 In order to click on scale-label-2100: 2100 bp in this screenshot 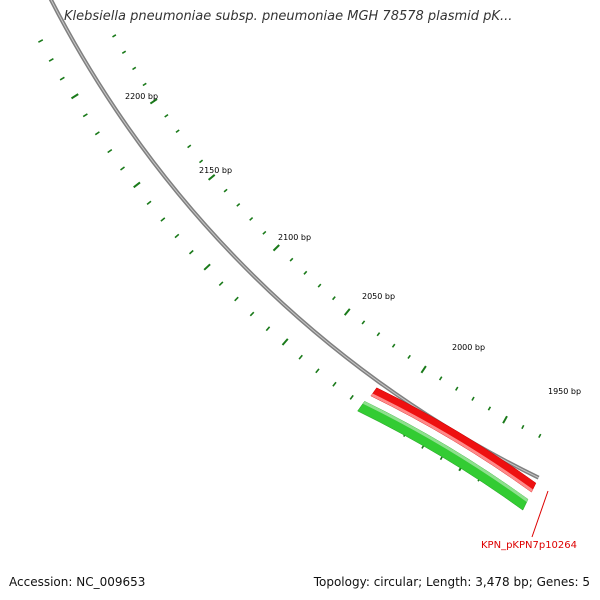, I will do `click(294, 237)`.